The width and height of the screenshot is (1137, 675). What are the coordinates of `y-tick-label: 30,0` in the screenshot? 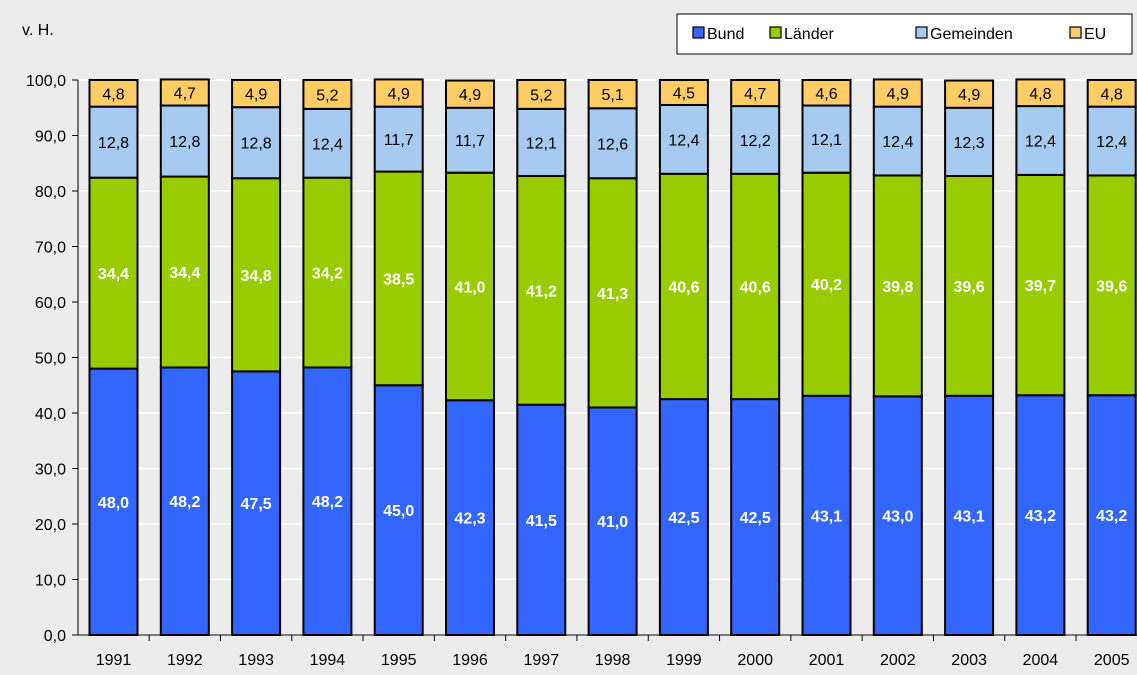 It's located at (50, 470).